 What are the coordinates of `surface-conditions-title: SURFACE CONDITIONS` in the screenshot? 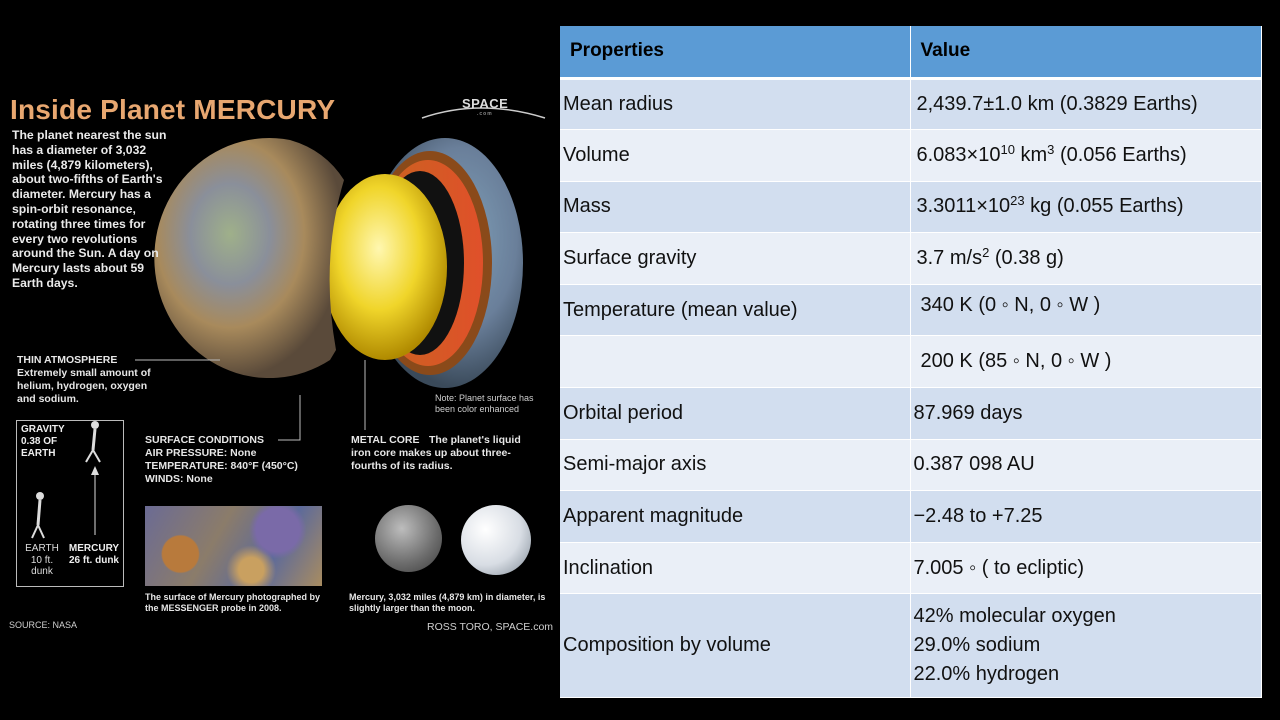 It's located at (205, 440).